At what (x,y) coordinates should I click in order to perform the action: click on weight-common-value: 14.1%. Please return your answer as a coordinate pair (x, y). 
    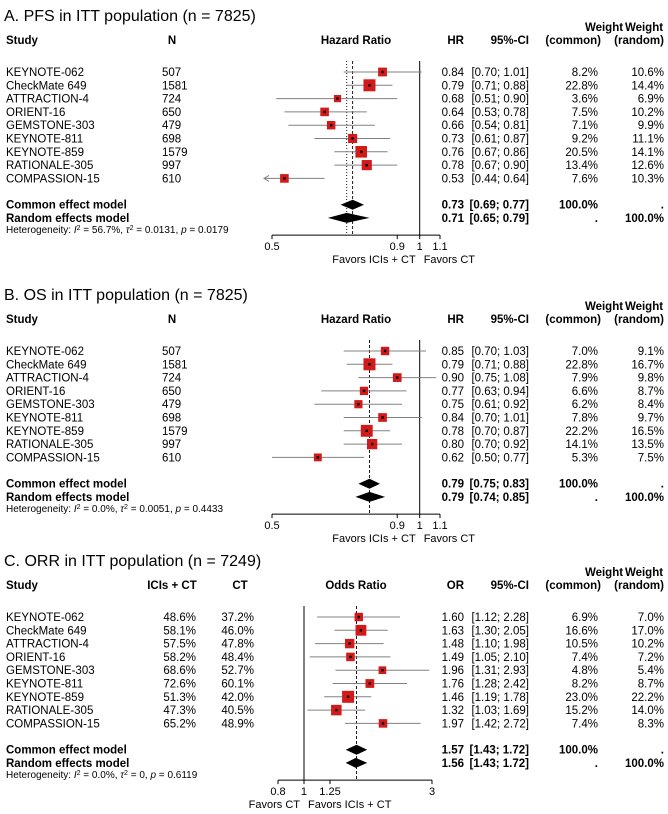
    Looking at the image, I should click on (581, 445).